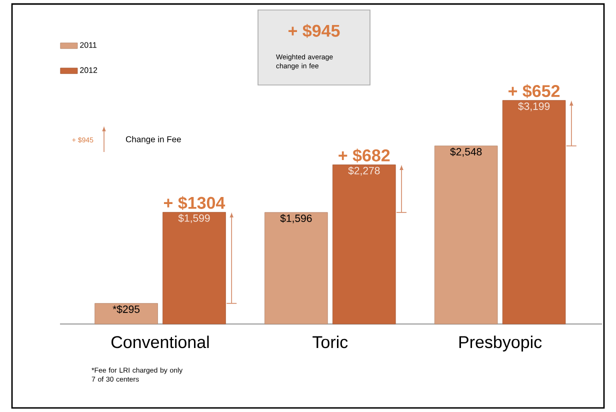  Describe the element at coordinates (195, 203) in the screenshot. I see `annotation: + $1304` at that location.